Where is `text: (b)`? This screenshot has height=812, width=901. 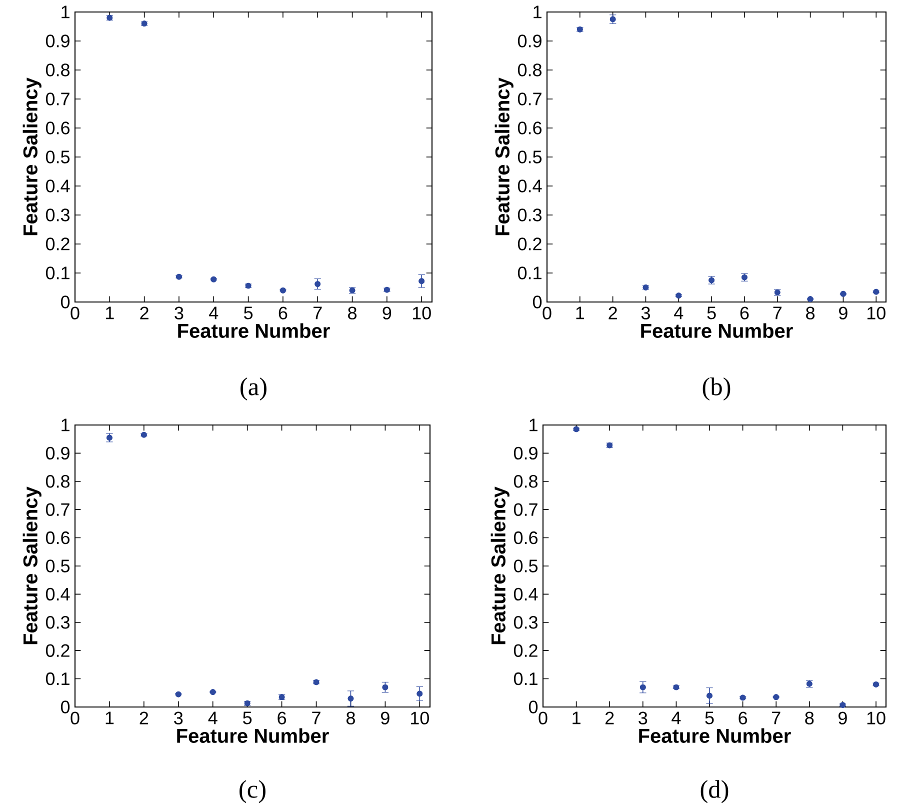 text: (b) is located at coordinates (716, 389).